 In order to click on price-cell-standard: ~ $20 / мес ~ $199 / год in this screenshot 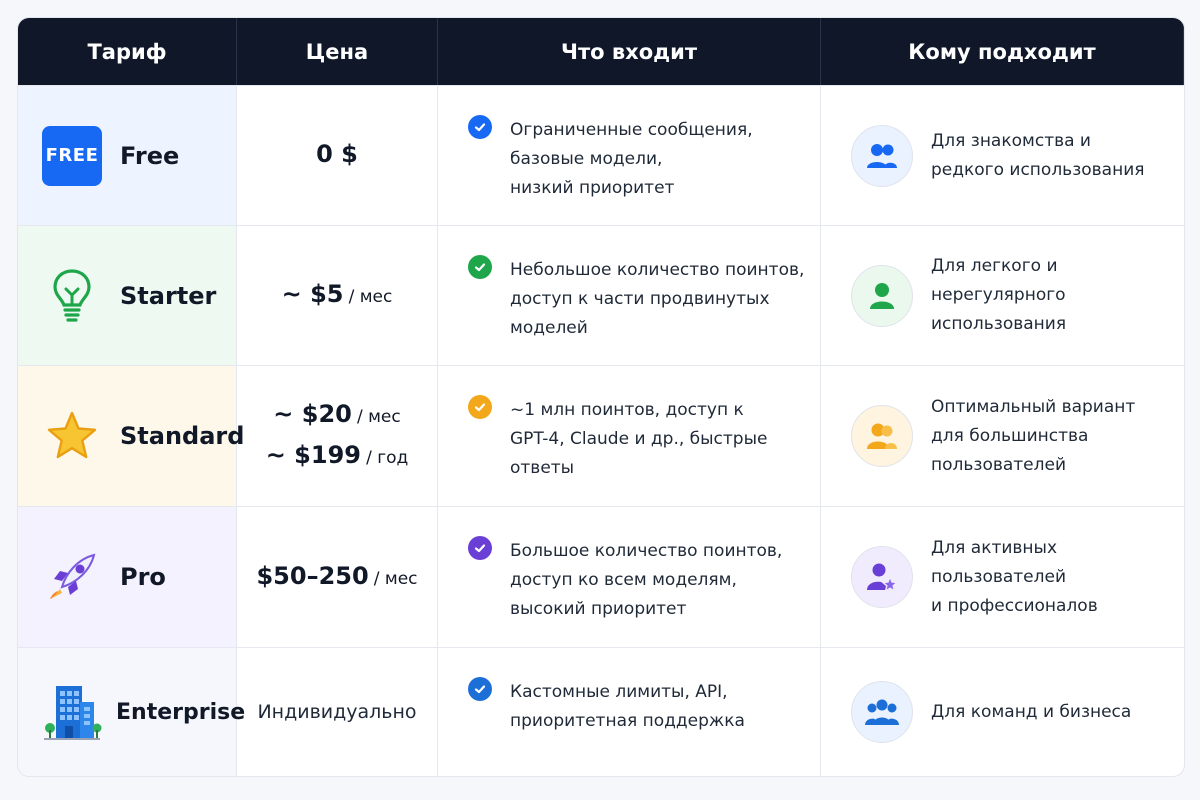, I will do `click(337, 435)`.